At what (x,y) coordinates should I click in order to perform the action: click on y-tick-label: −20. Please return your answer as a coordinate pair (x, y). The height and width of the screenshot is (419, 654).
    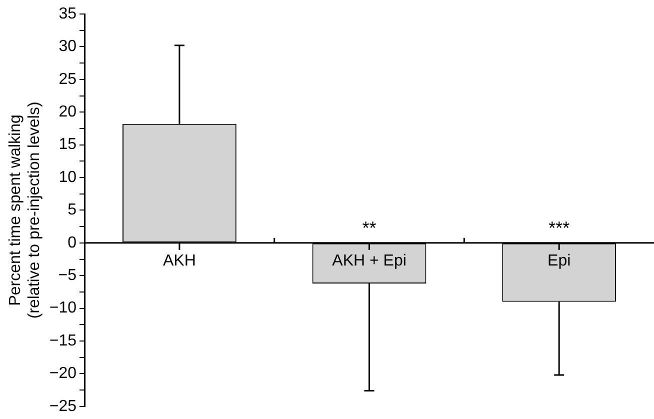
    Looking at the image, I should click on (63, 373).